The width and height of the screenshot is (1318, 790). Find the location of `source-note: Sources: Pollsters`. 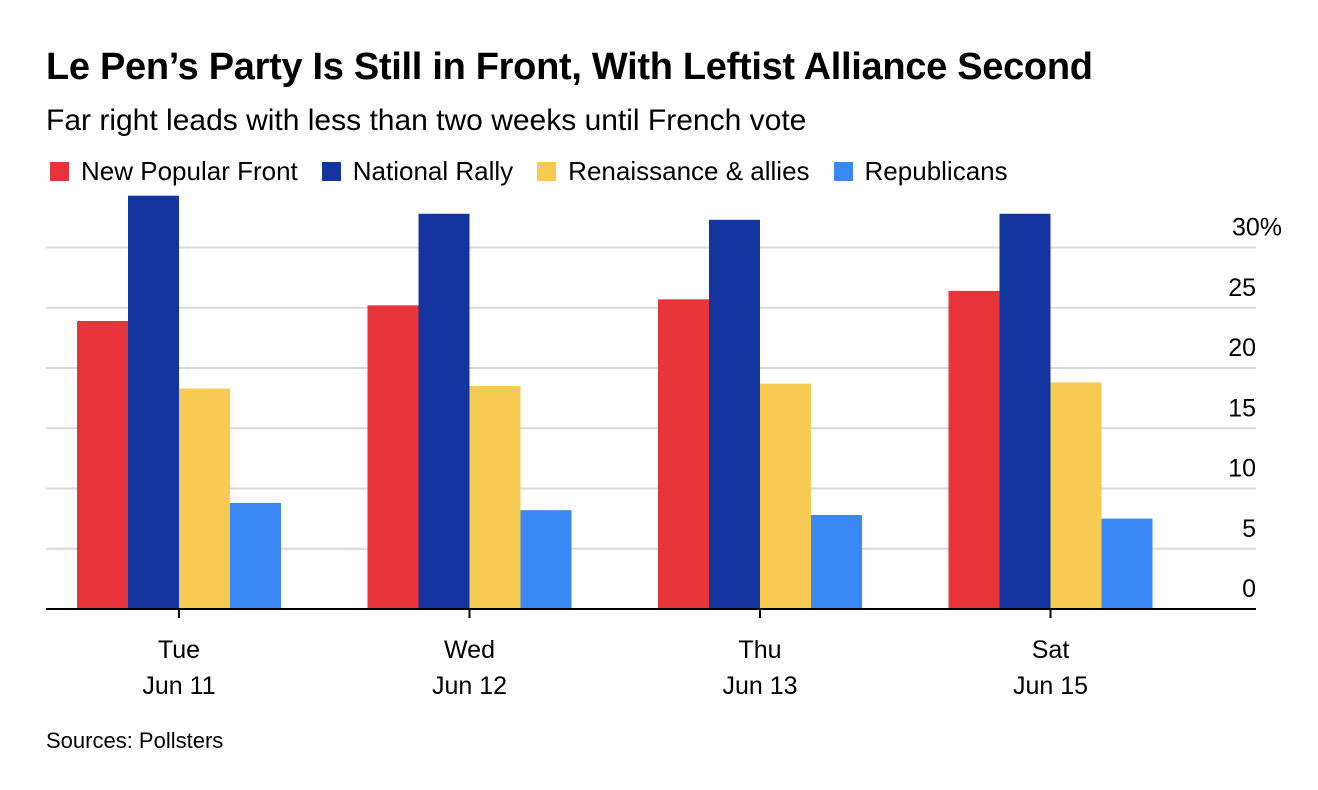

source-note: Sources: Pollsters is located at coordinates (135, 740).